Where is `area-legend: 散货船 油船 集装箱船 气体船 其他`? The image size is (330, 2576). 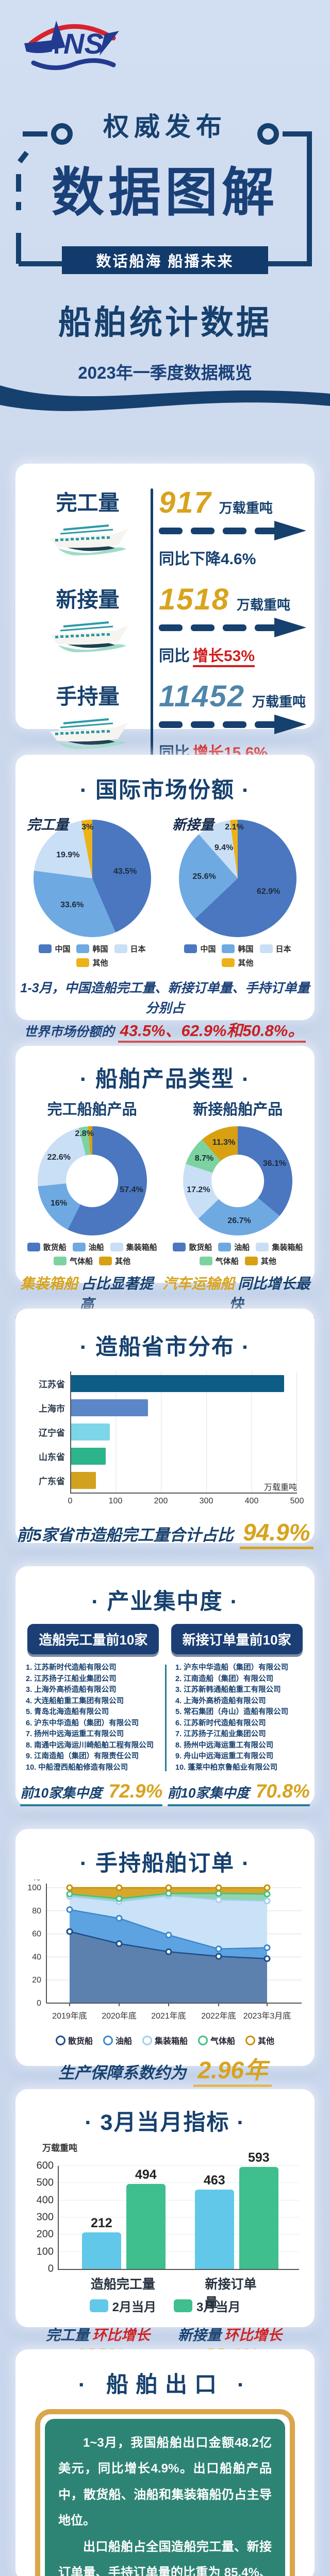
area-legend: 散货船 油船 集装箱船 气体船 其他 is located at coordinates (165, 2040).